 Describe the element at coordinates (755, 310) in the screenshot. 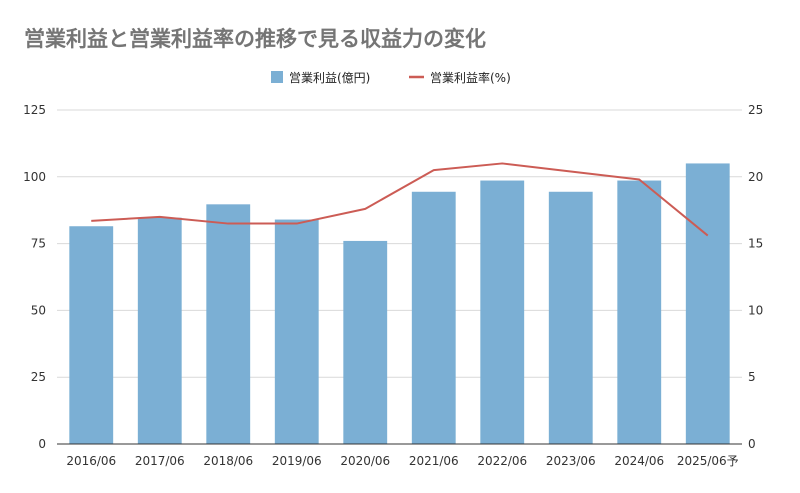

I see `y-tick-label-right: 10` at that location.